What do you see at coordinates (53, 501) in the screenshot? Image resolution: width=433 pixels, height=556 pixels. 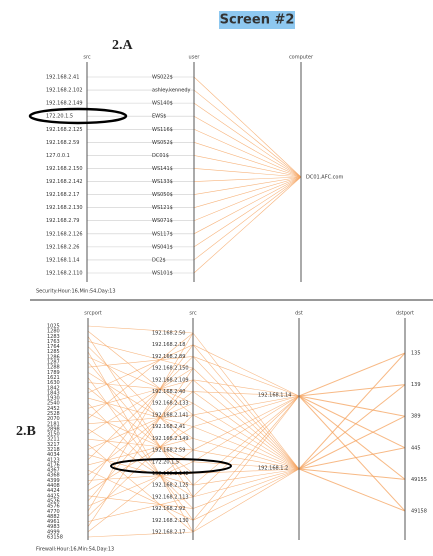 I see `node-label: 4526` at bounding box center [53, 501].